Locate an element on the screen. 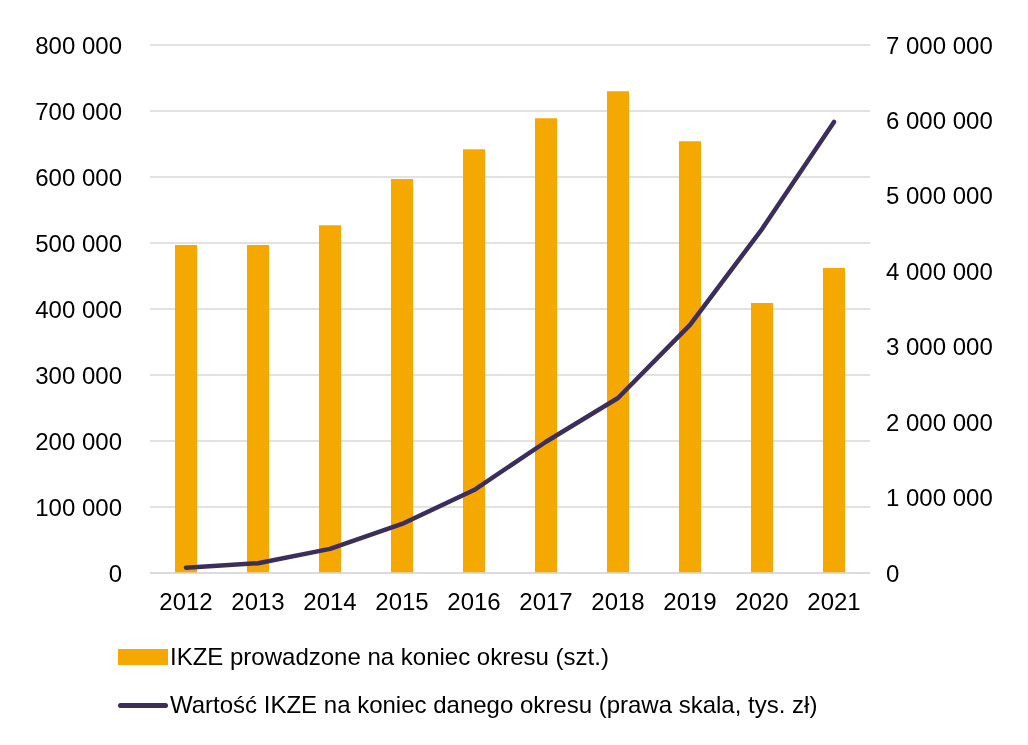  x-tick-label: 2015 is located at coordinates (402, 602).